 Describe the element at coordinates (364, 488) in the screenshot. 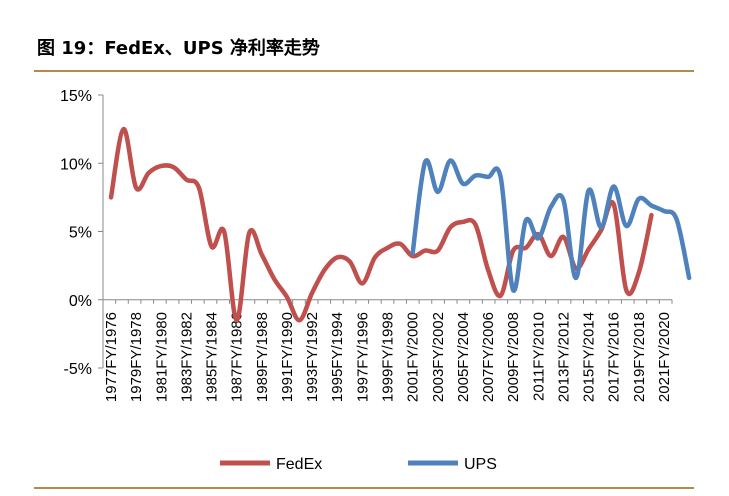

I see `bottom-divider` at that location.